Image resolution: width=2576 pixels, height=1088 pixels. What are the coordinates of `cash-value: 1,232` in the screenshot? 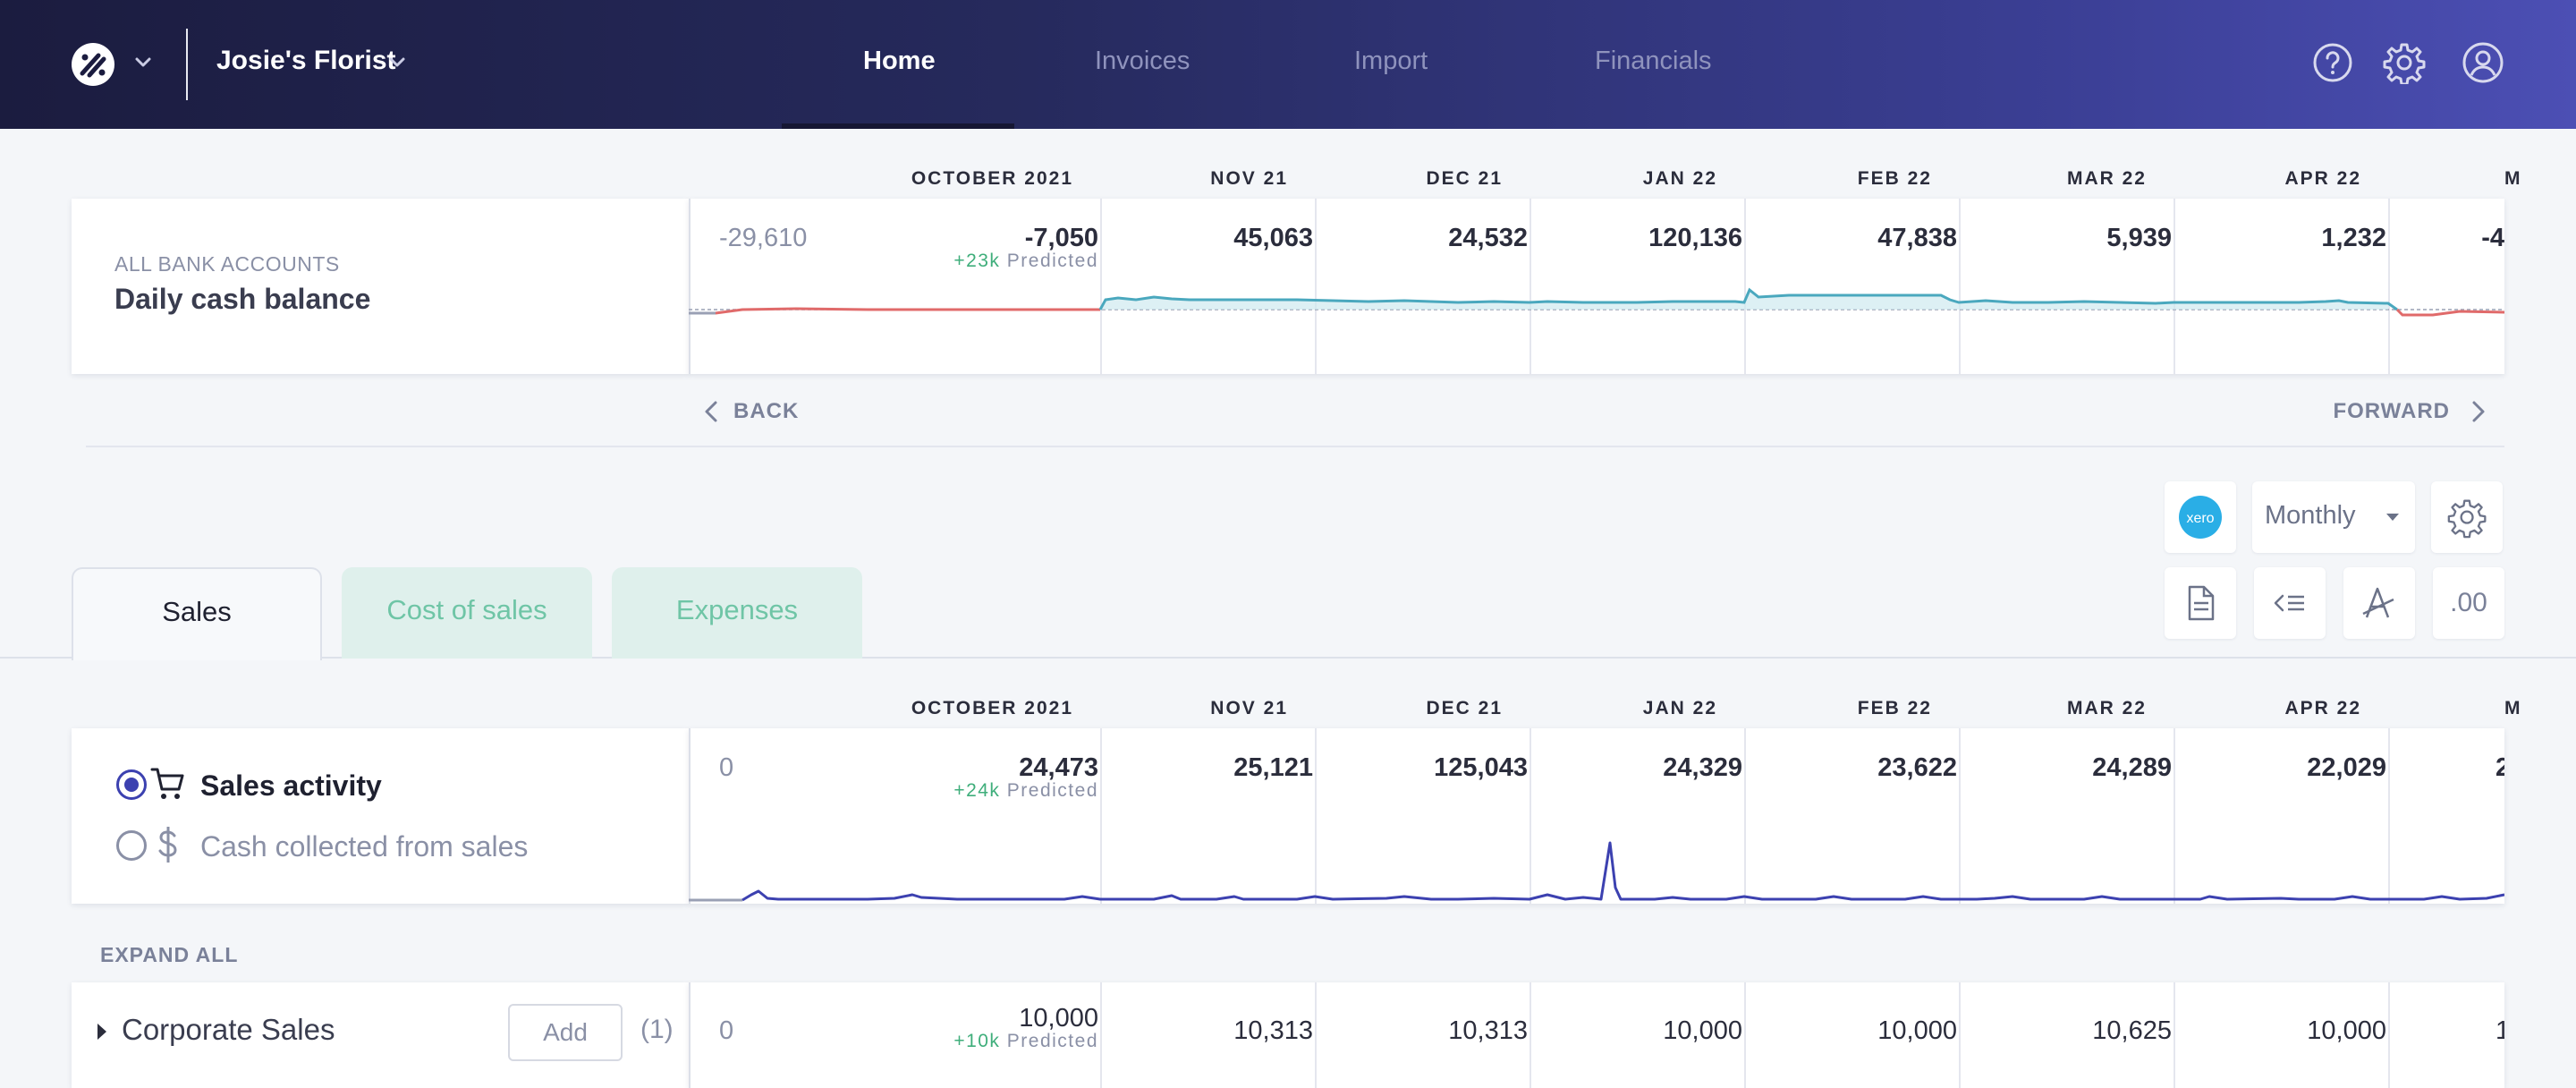 It's located at (2353, 238).